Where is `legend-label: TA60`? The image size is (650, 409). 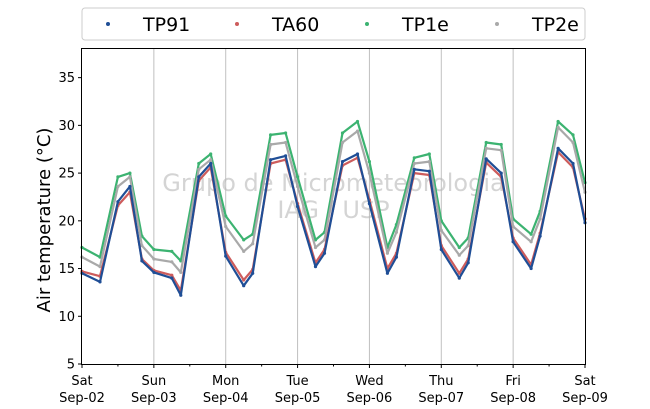
legend-label: TA60 is located at coordinates (295, 25).